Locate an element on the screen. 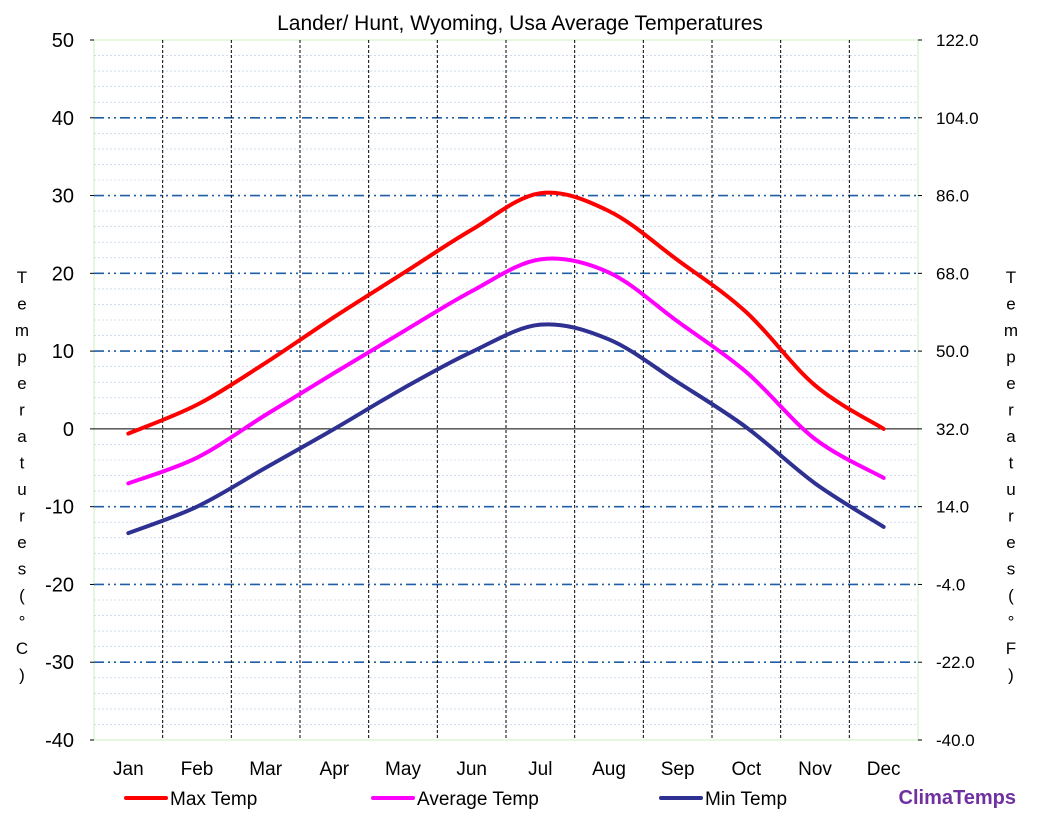  y-tick-label-right: 104.0 is located at coordinates (957, 118).